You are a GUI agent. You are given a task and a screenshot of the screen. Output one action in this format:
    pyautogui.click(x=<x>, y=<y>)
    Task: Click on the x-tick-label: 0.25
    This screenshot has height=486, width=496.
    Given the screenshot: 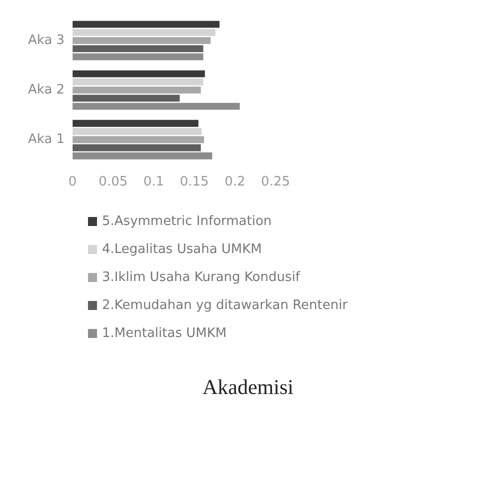 What is the action you would take?
    pyautogui.click(x=275, y=182)
    